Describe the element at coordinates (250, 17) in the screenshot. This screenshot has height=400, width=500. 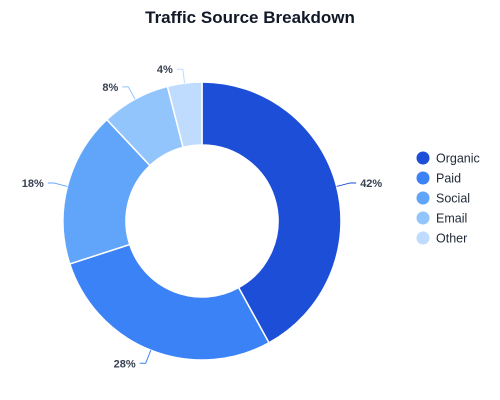
I see `chart-title: Traffic Source Breakdown` at that location.